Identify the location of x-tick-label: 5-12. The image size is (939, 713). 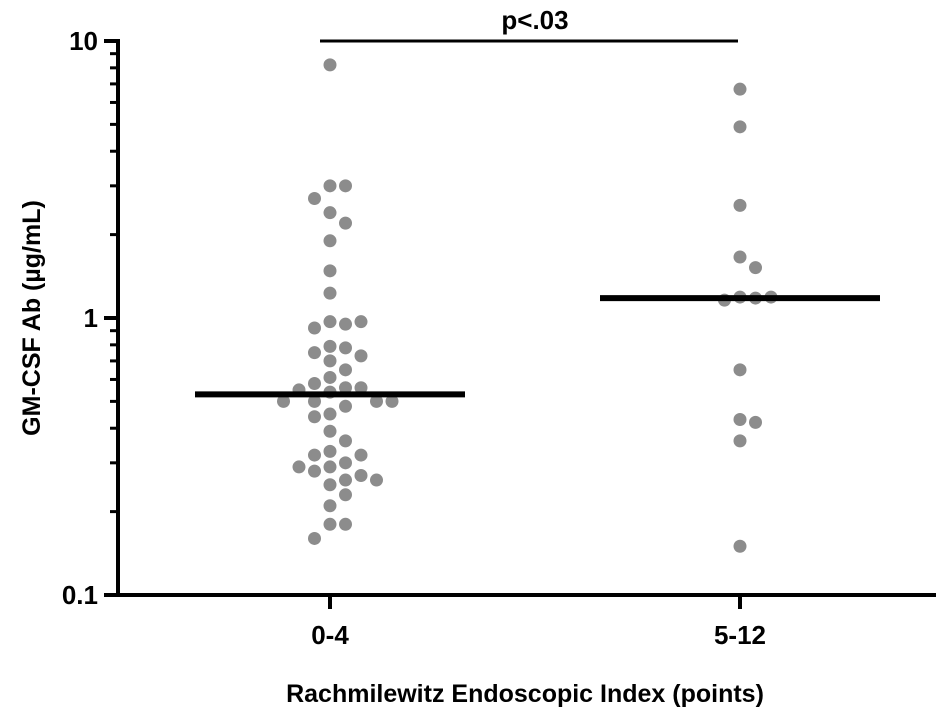
(740, 635).